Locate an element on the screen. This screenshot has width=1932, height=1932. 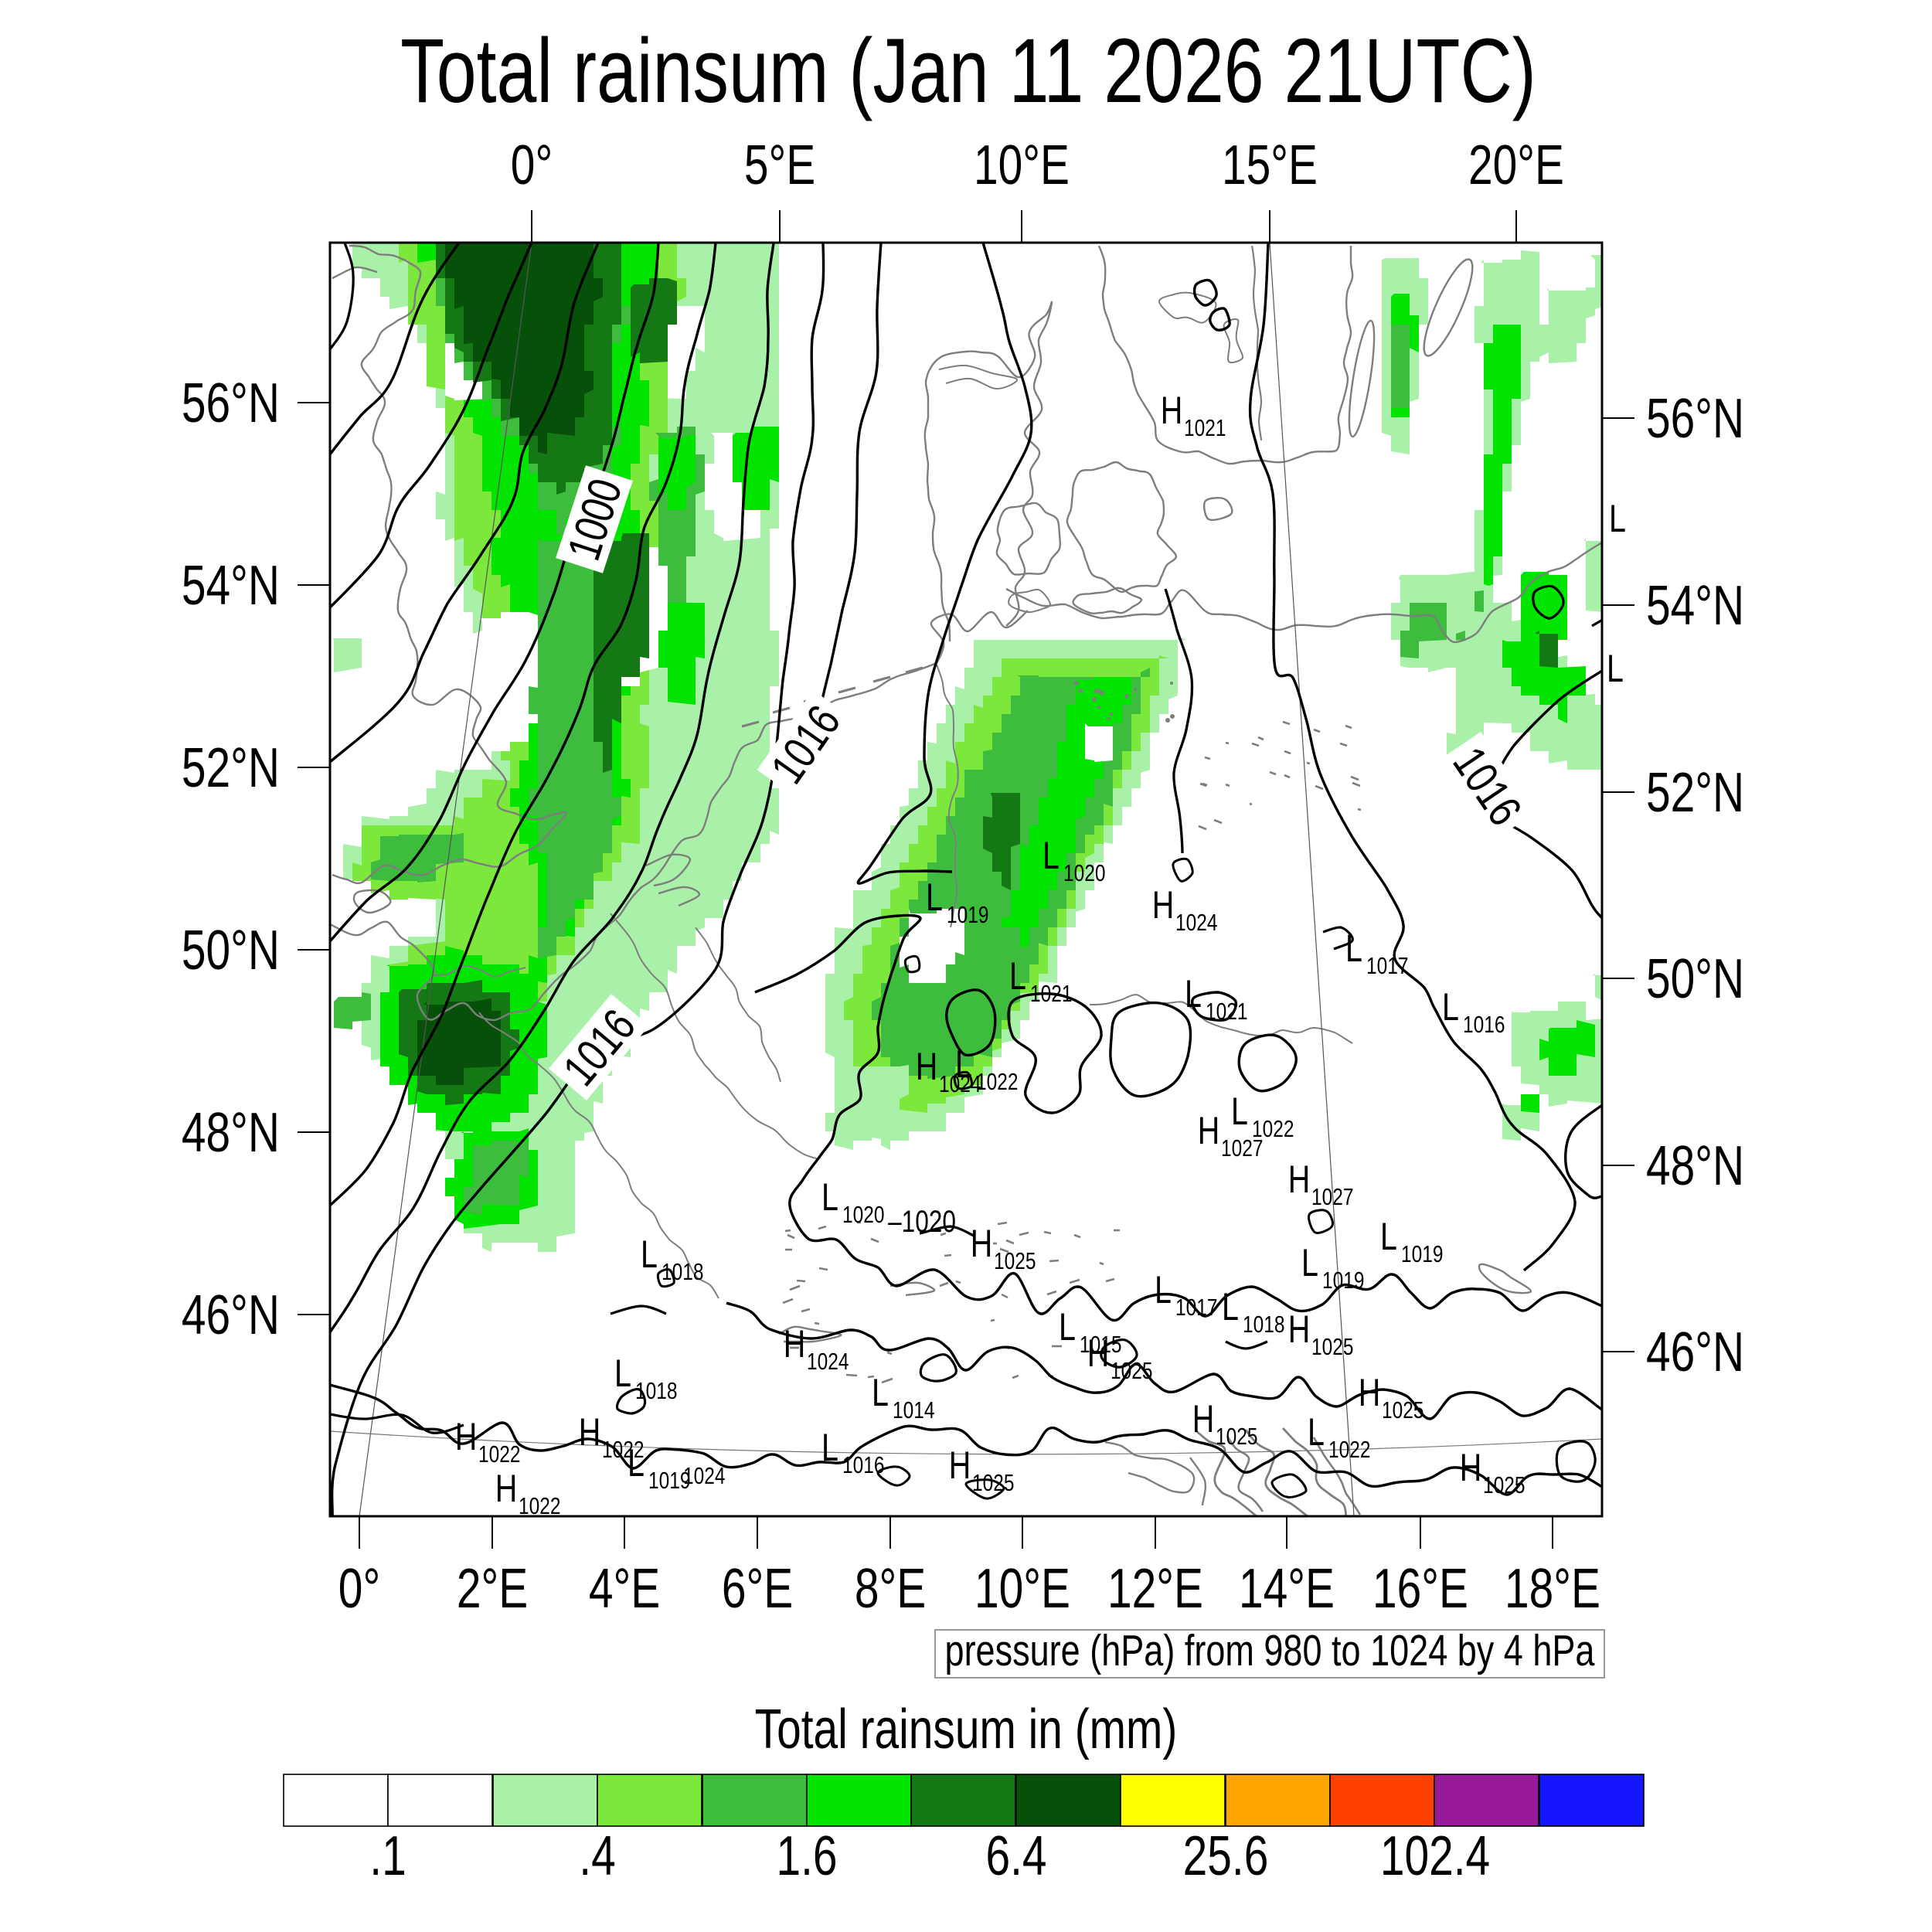
svg-text: Total rainsum in (mm) is located at coordinates (967, 1729).